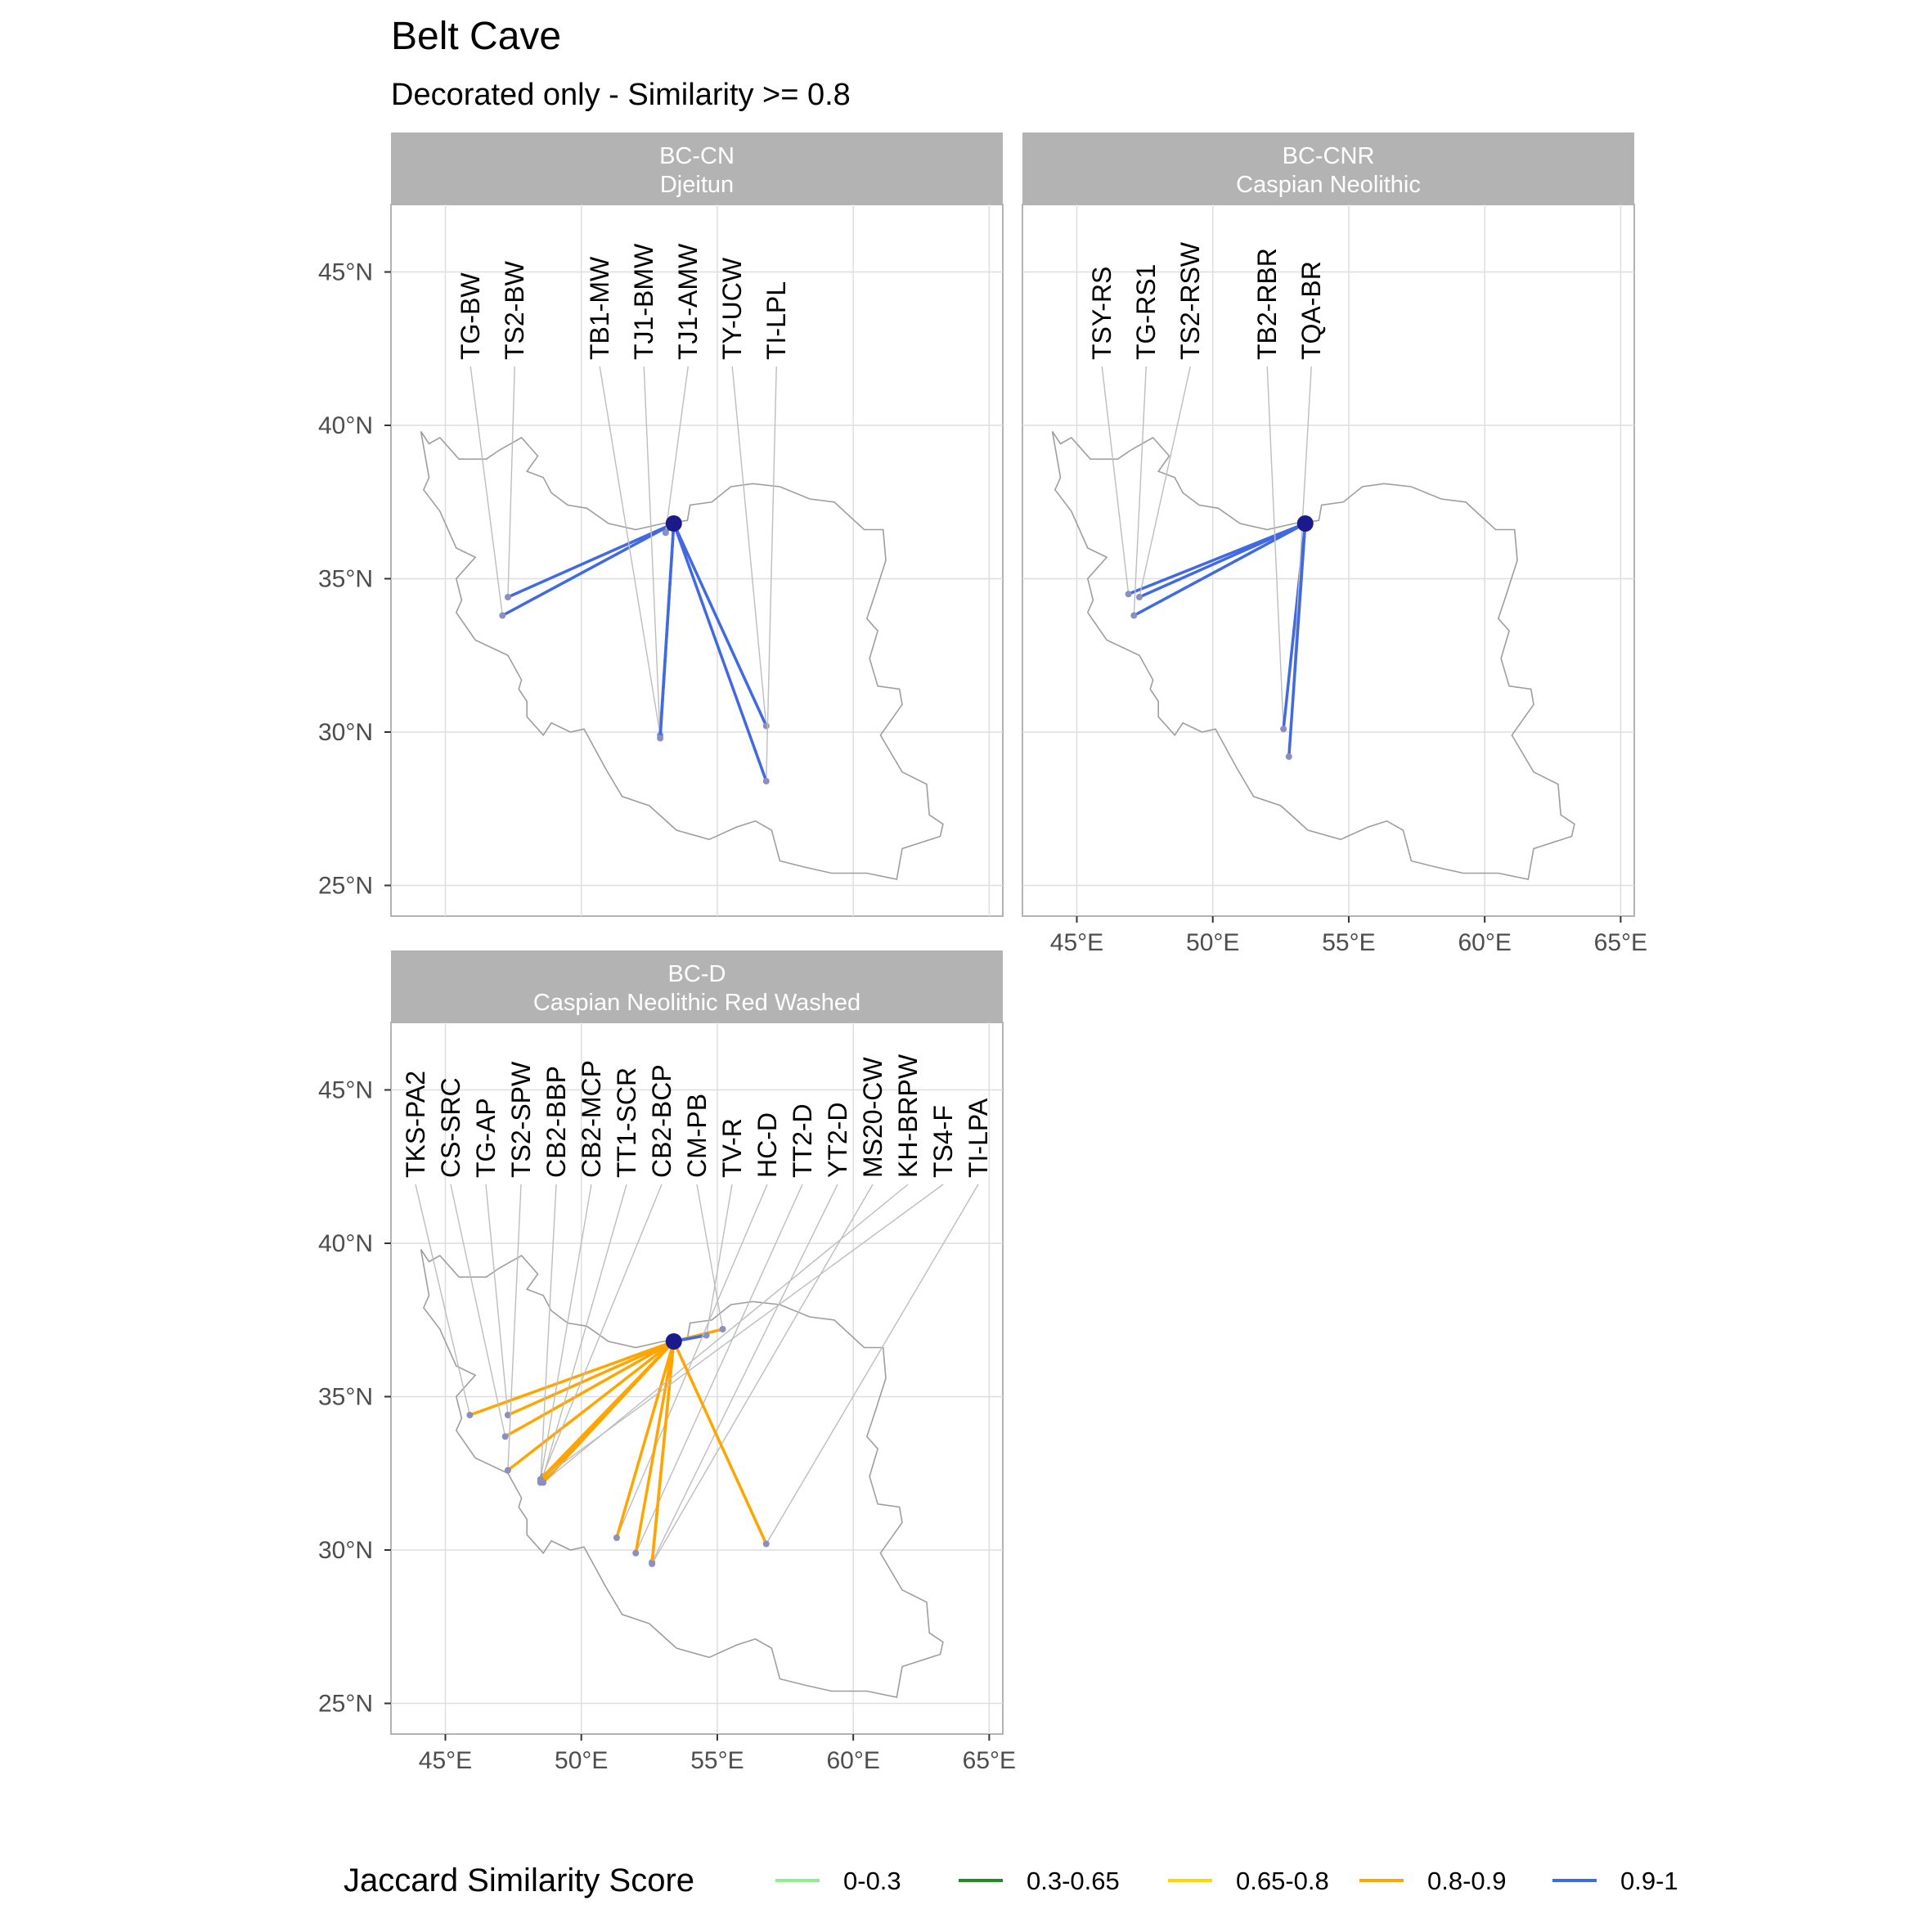 This screenshot has width=1932, height=1932. I want to click on site-label: TQA-BR, so click(1311, 311).